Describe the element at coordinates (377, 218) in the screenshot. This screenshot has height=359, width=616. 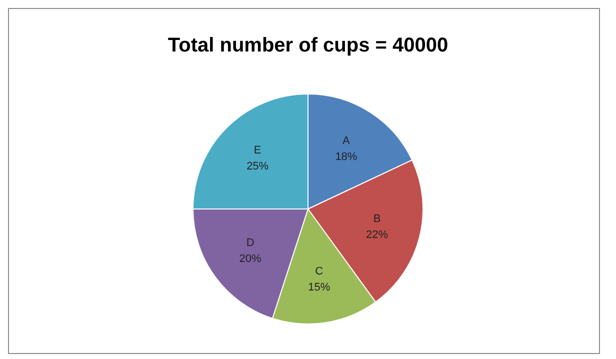
I see `slice-label: B` at that location.